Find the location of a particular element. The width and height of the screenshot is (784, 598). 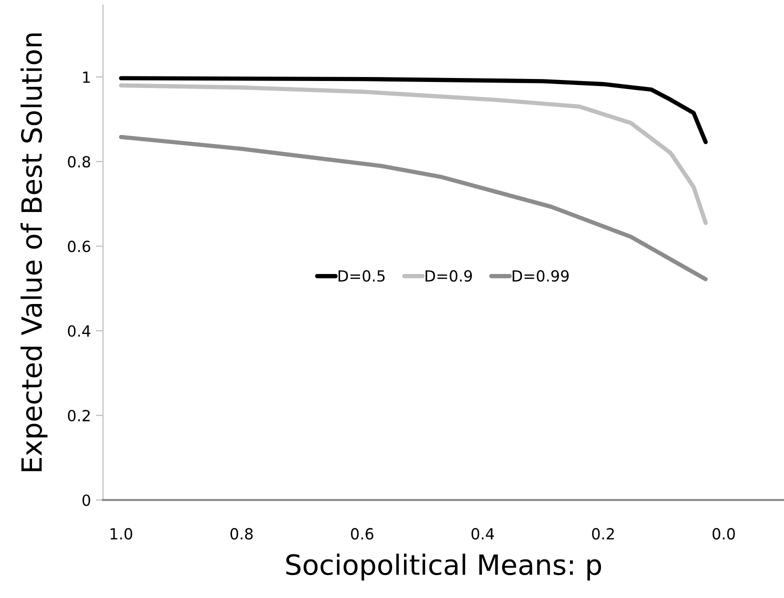

y-tick-label: 0.4 is located at coordinates (79, 331).